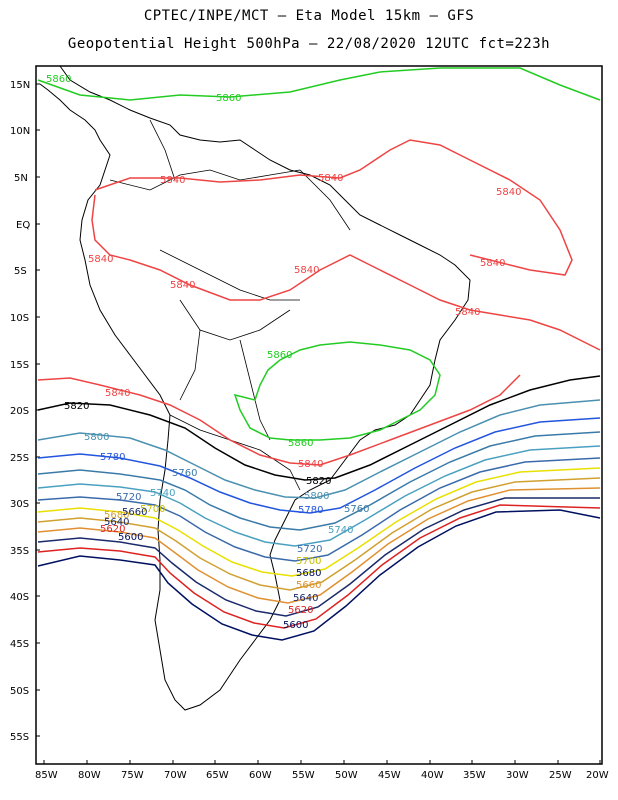 The image size is (618, 800). What do you see at coordinates (303, 775) in the screenshot?
I see `lon-label: 55W` at bounding box center [303, 775].